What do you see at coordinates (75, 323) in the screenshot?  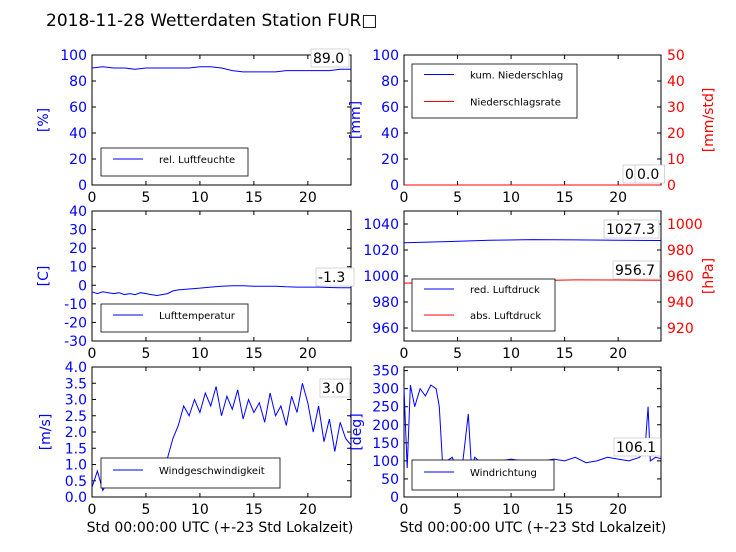 I see `y-tick-label: -20` at bounding box center [75, 323].